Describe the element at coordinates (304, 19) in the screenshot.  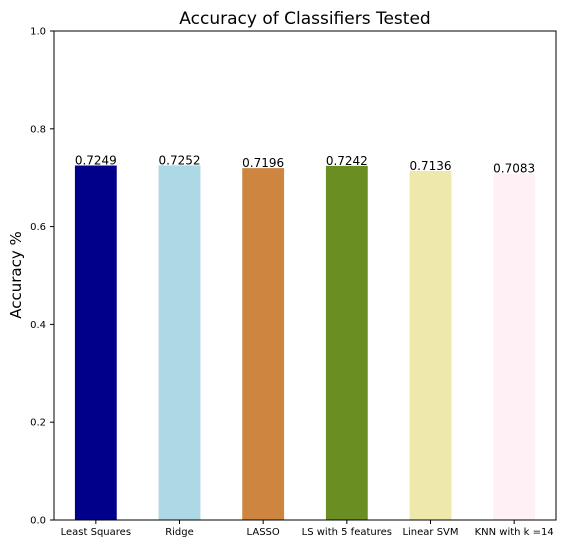
I see `chart-title: Accuracy of Classifiers Tested` at that location.